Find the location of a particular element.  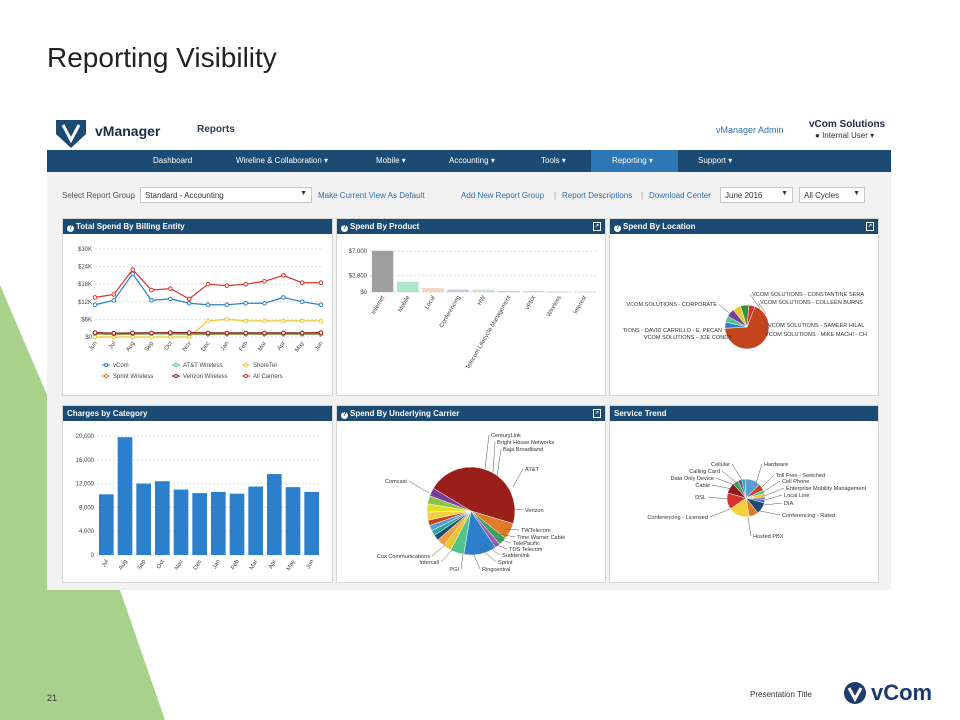

report-group-select: Standard - Accounting ▼ is located at coordinates (226, 195).